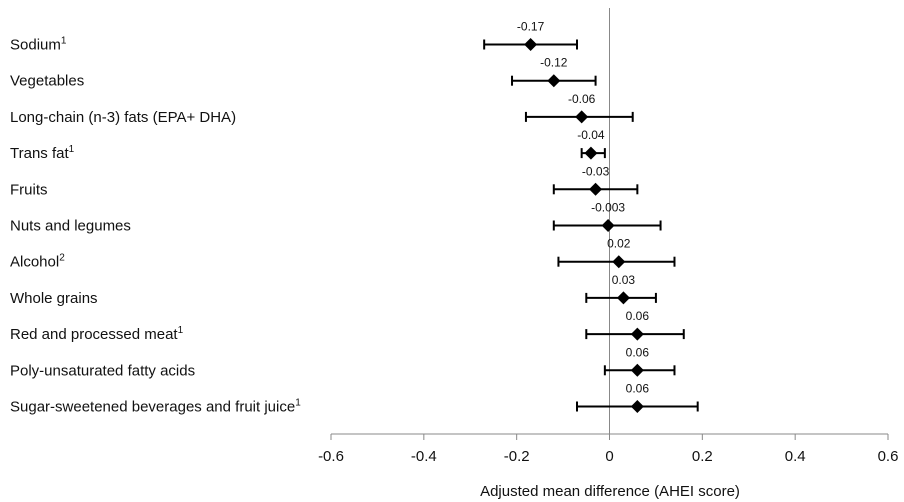  Describe the element at coordinates (702, 456) in the screenshot. I see `x-tick-label: 0.2` at that location.